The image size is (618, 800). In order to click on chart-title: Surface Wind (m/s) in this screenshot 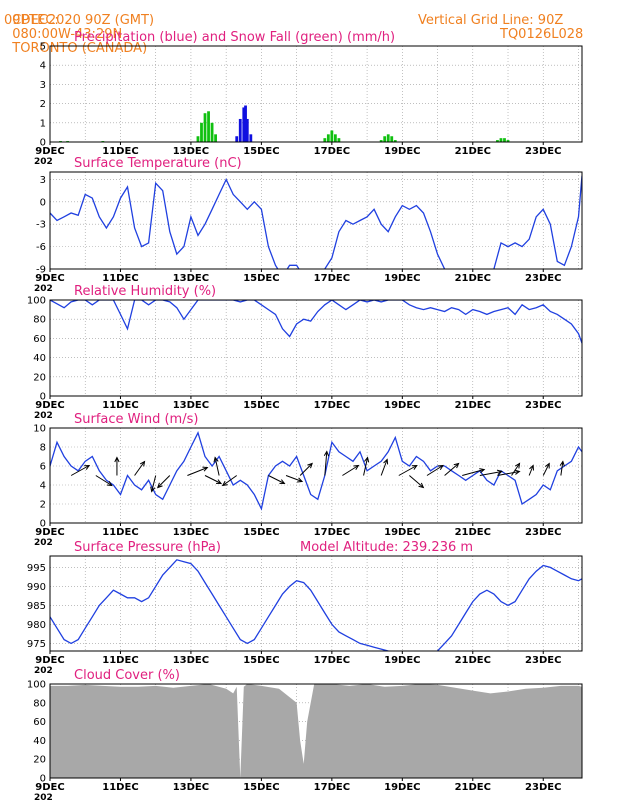, I will do `click(136, 419)`.